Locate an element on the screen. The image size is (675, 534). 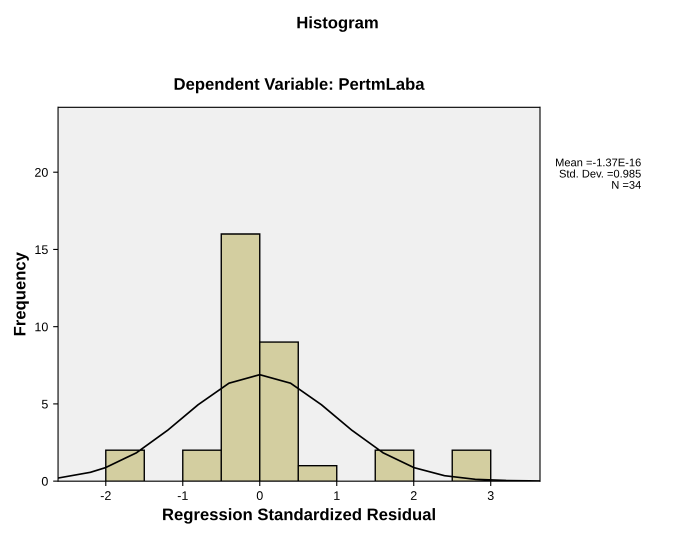
text: Mean =-1.37E-16 is located at coordinates (598, 162).